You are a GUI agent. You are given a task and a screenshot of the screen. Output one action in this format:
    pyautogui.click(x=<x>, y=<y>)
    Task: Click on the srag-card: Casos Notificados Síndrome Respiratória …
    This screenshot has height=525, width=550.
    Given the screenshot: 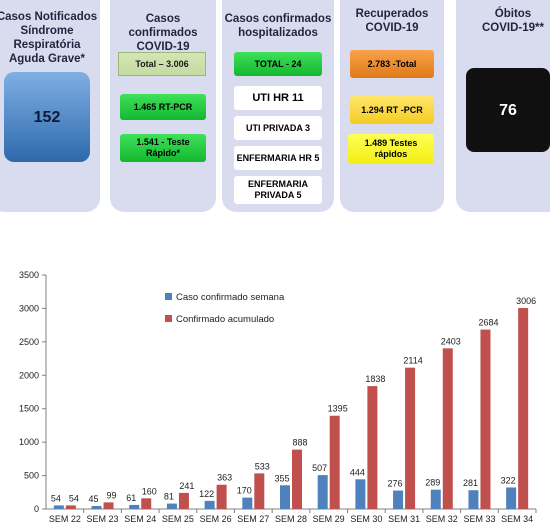 What is the action you would take?
    pyautogui.click(x=50, y=106)
    